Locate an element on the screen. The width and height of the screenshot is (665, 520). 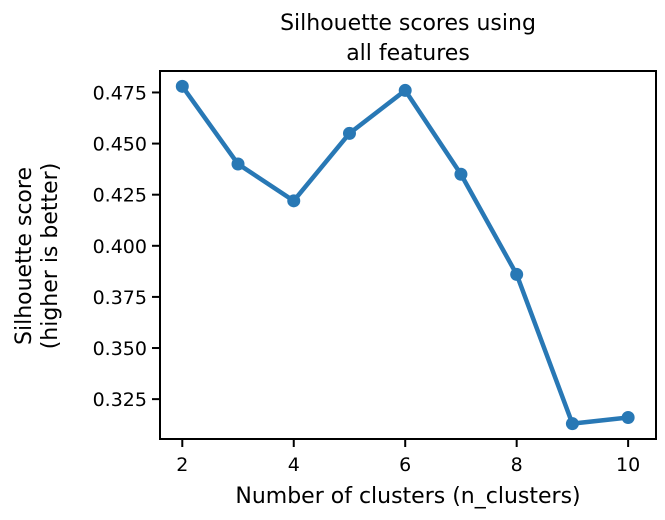
y-tick-label: 0.475 is located at coordinates (120, 93).